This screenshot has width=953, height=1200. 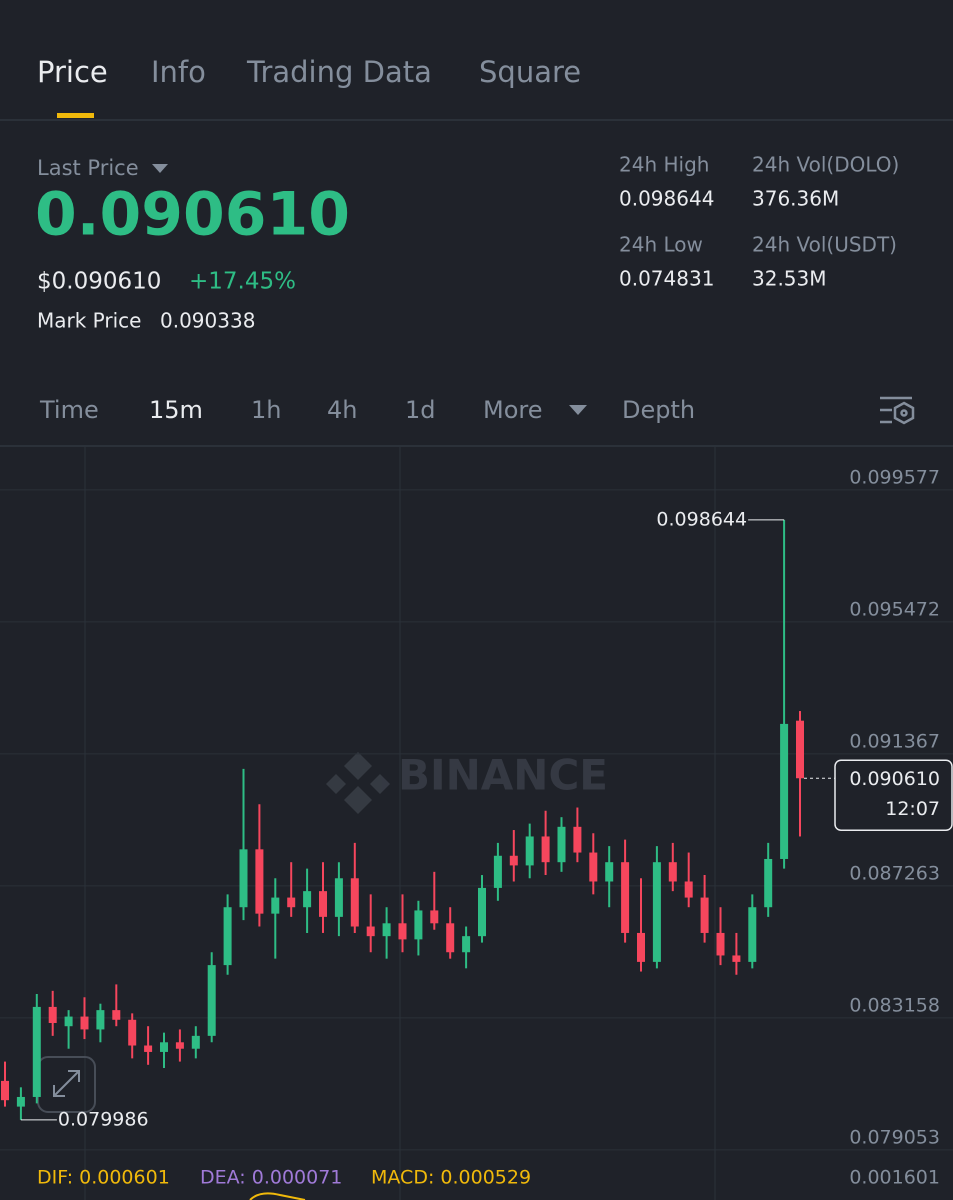 I want to click on stat-value: 32.53M, so click(x=789, y=279).